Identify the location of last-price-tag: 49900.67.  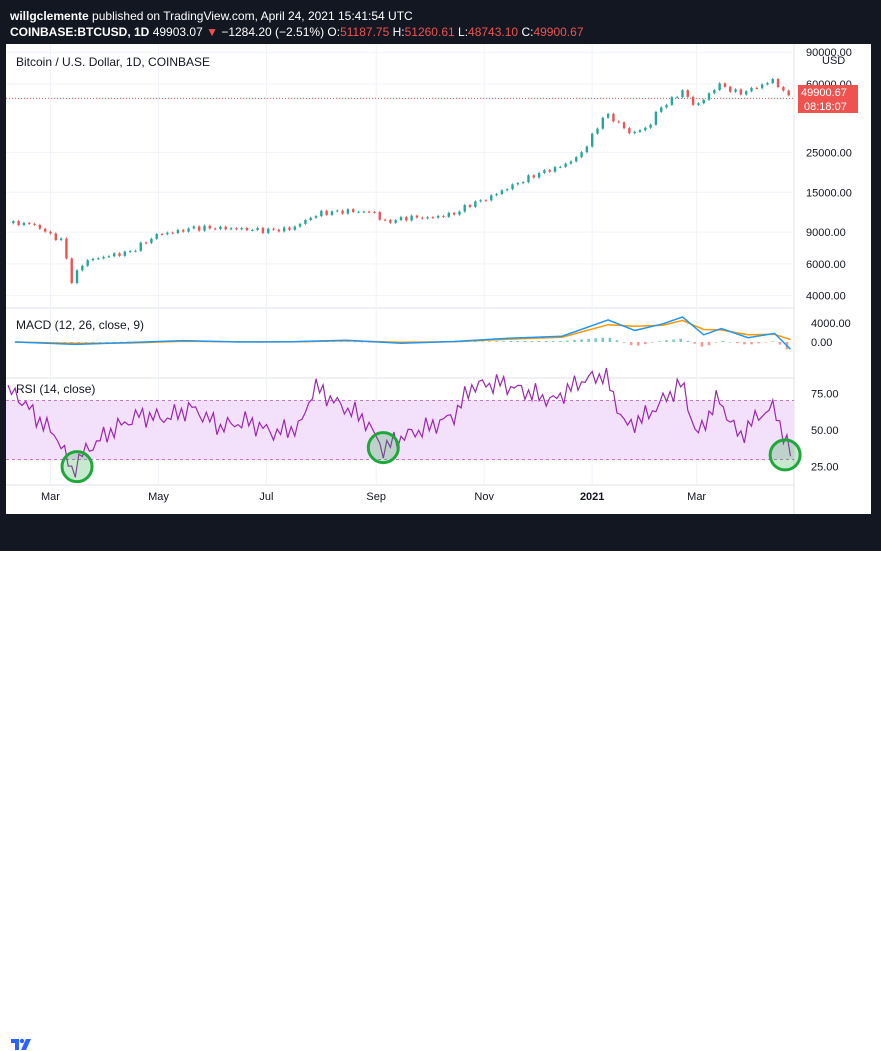
(824, 93).